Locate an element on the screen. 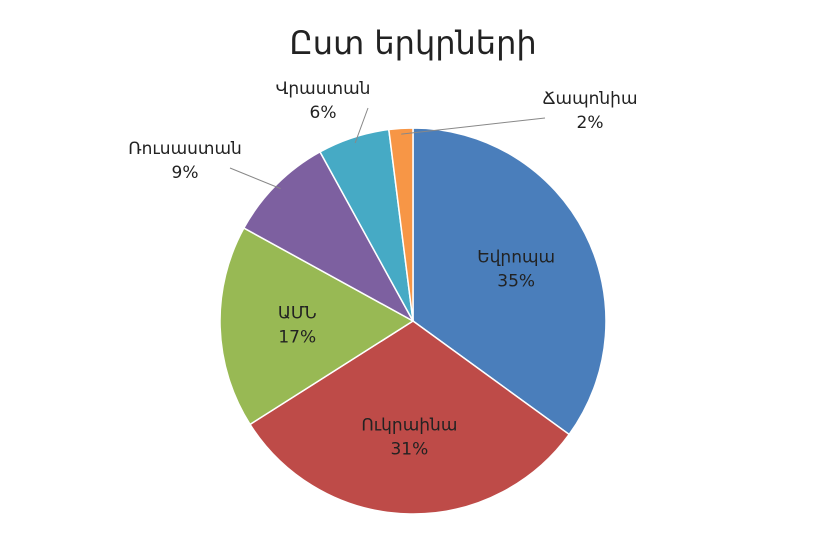 The width and height of the screenshot is (840, 560). slice-label: Վրաստան is located at coordinates (323, 89).